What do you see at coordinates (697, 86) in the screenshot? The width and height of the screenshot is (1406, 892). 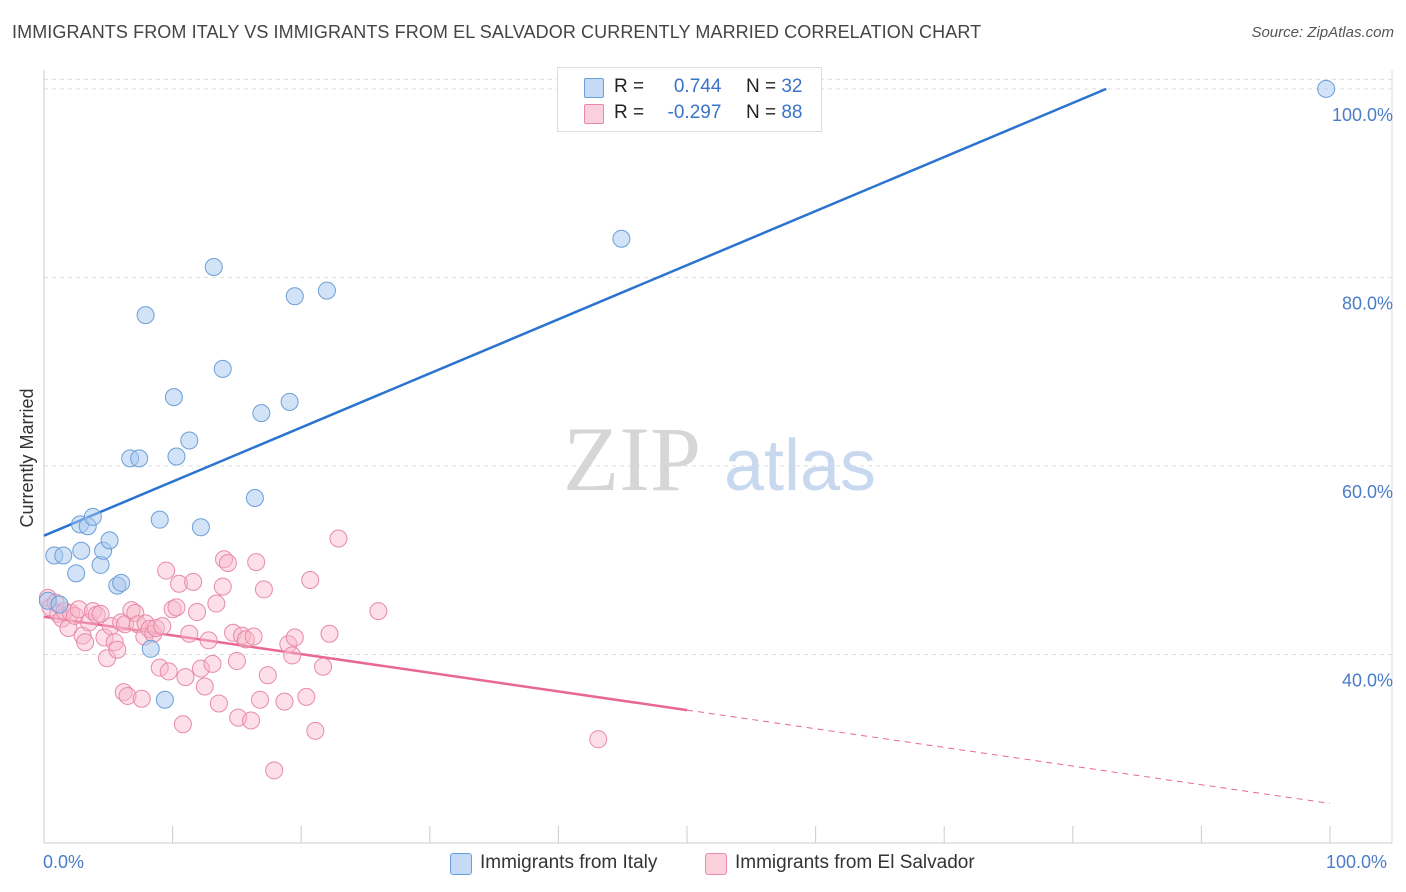 I see `legend-r-value-italy: 0.744` at bounding box center [697, 86].